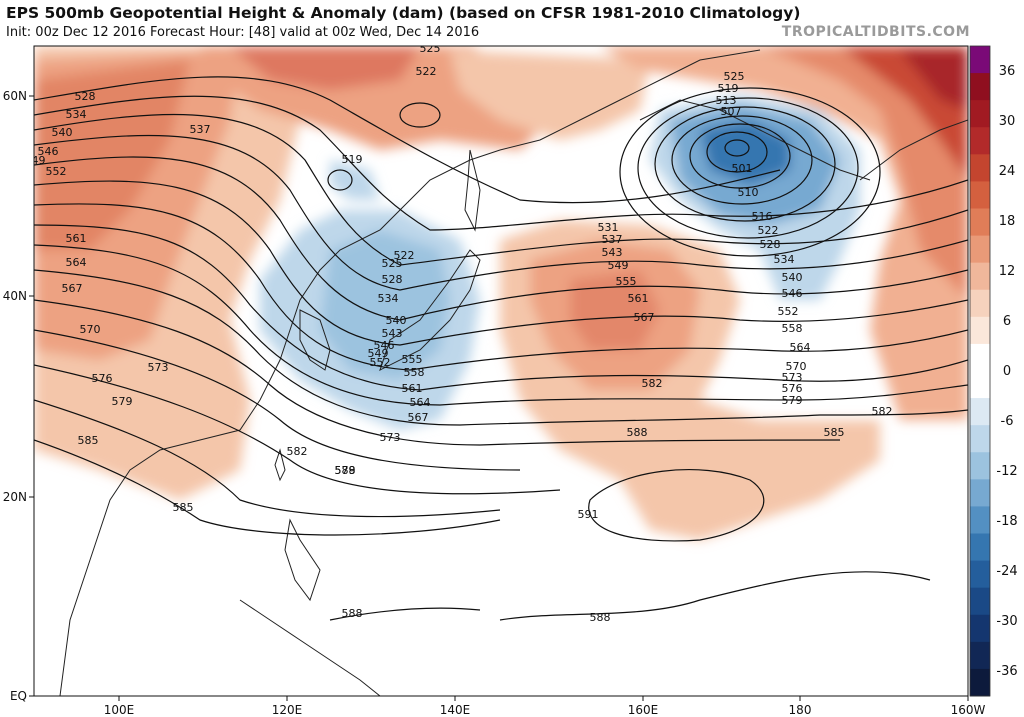  What do you see at coordinates (1006, 521) in the screenshot?
I see `colorbar-label: -18` at bounding box center [1006, 521].